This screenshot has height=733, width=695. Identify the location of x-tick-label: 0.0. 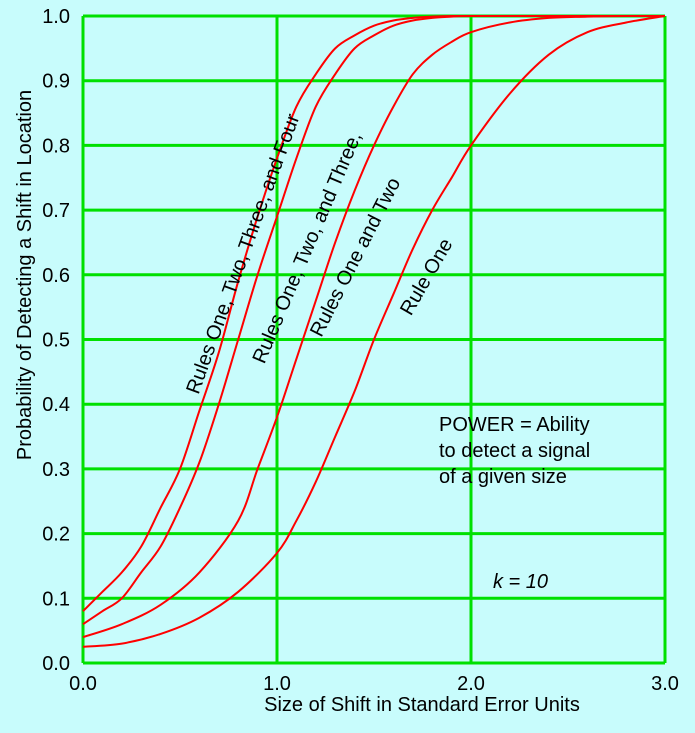
(83, 684).